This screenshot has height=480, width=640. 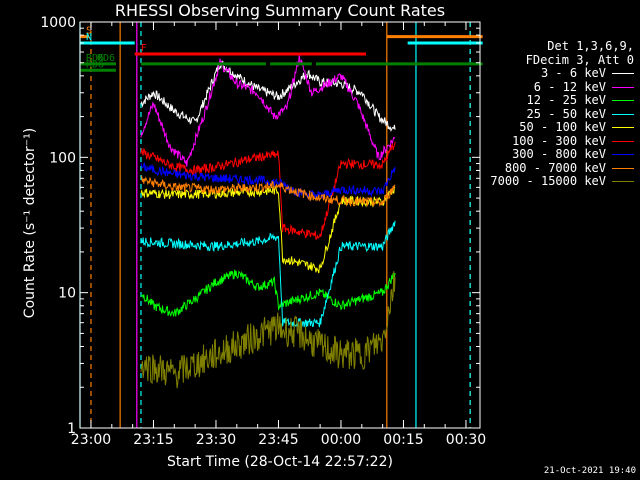 What do you see at coordinates (268, 96) in the screenshot?
I see `series-line-3-6keV` at bounding box center [268, 96].